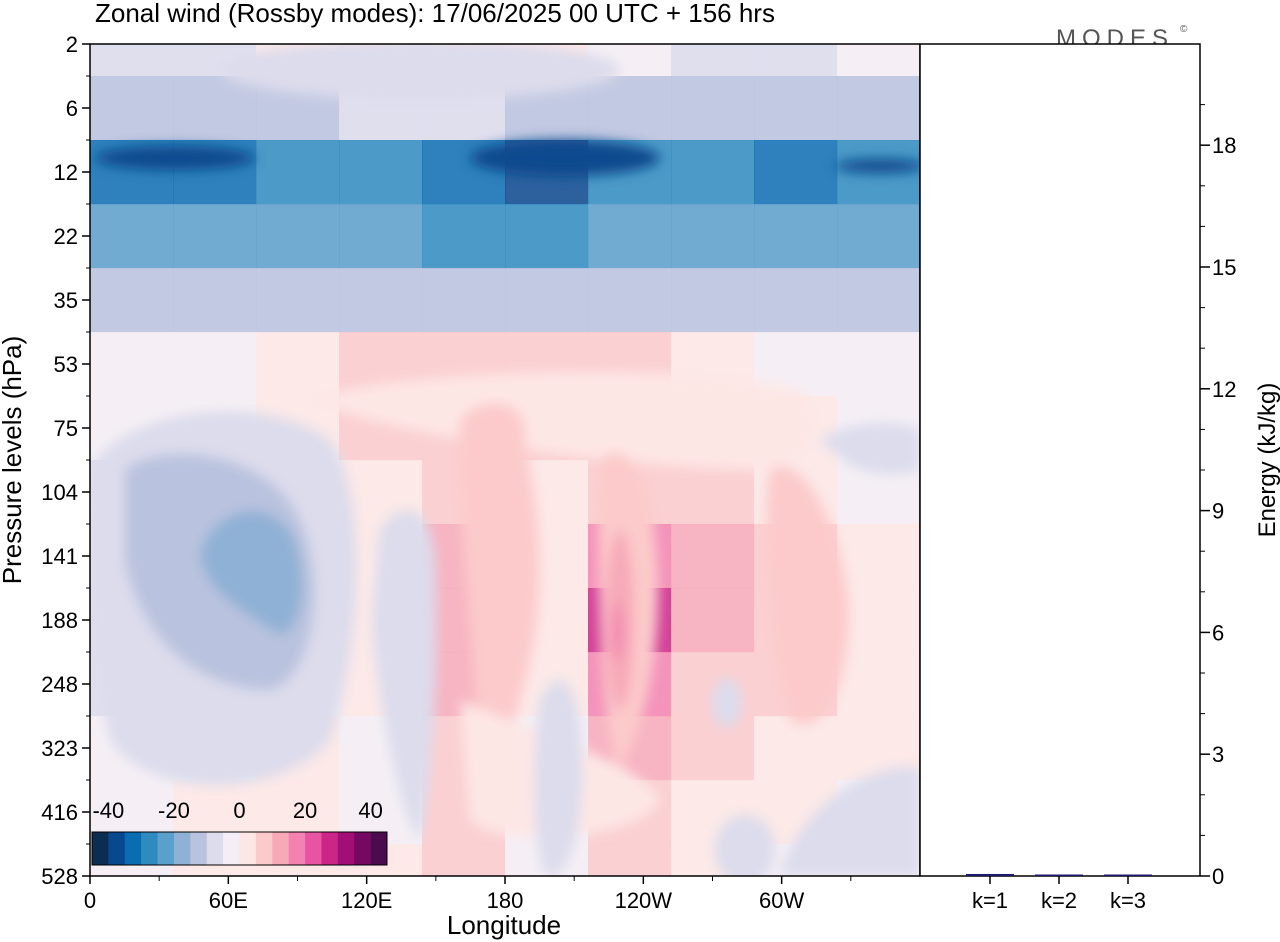 This screenshot has height=942, width=1280. I want to click on negative-core-west, so click(251, 572).